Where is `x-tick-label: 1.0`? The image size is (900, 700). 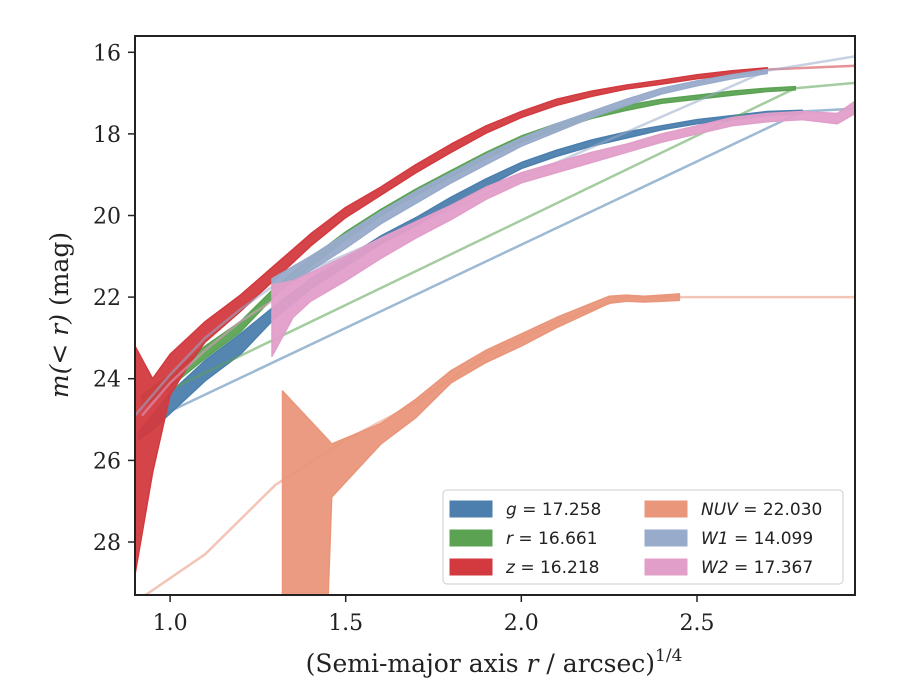
x-tick-label: 1.0 is located at coordinates (170, 623).